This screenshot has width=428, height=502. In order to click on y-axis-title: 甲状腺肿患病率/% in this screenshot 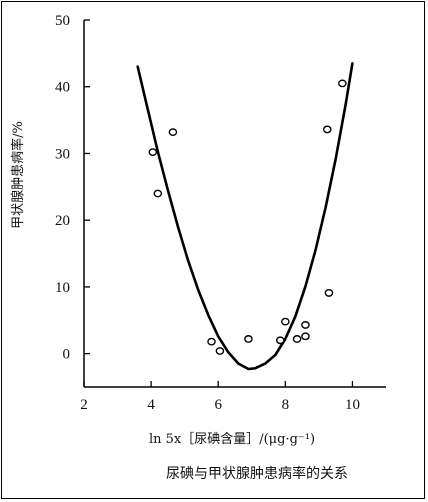, I will do `click(18, 175)`.